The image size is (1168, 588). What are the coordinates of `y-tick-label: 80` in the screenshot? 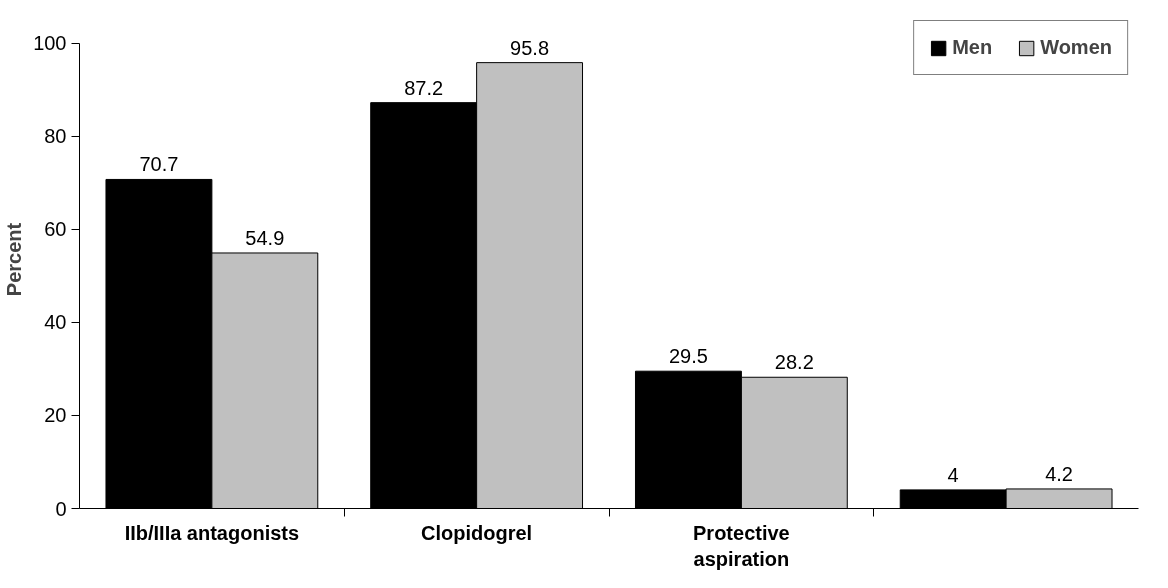 It's located at (55, 136).